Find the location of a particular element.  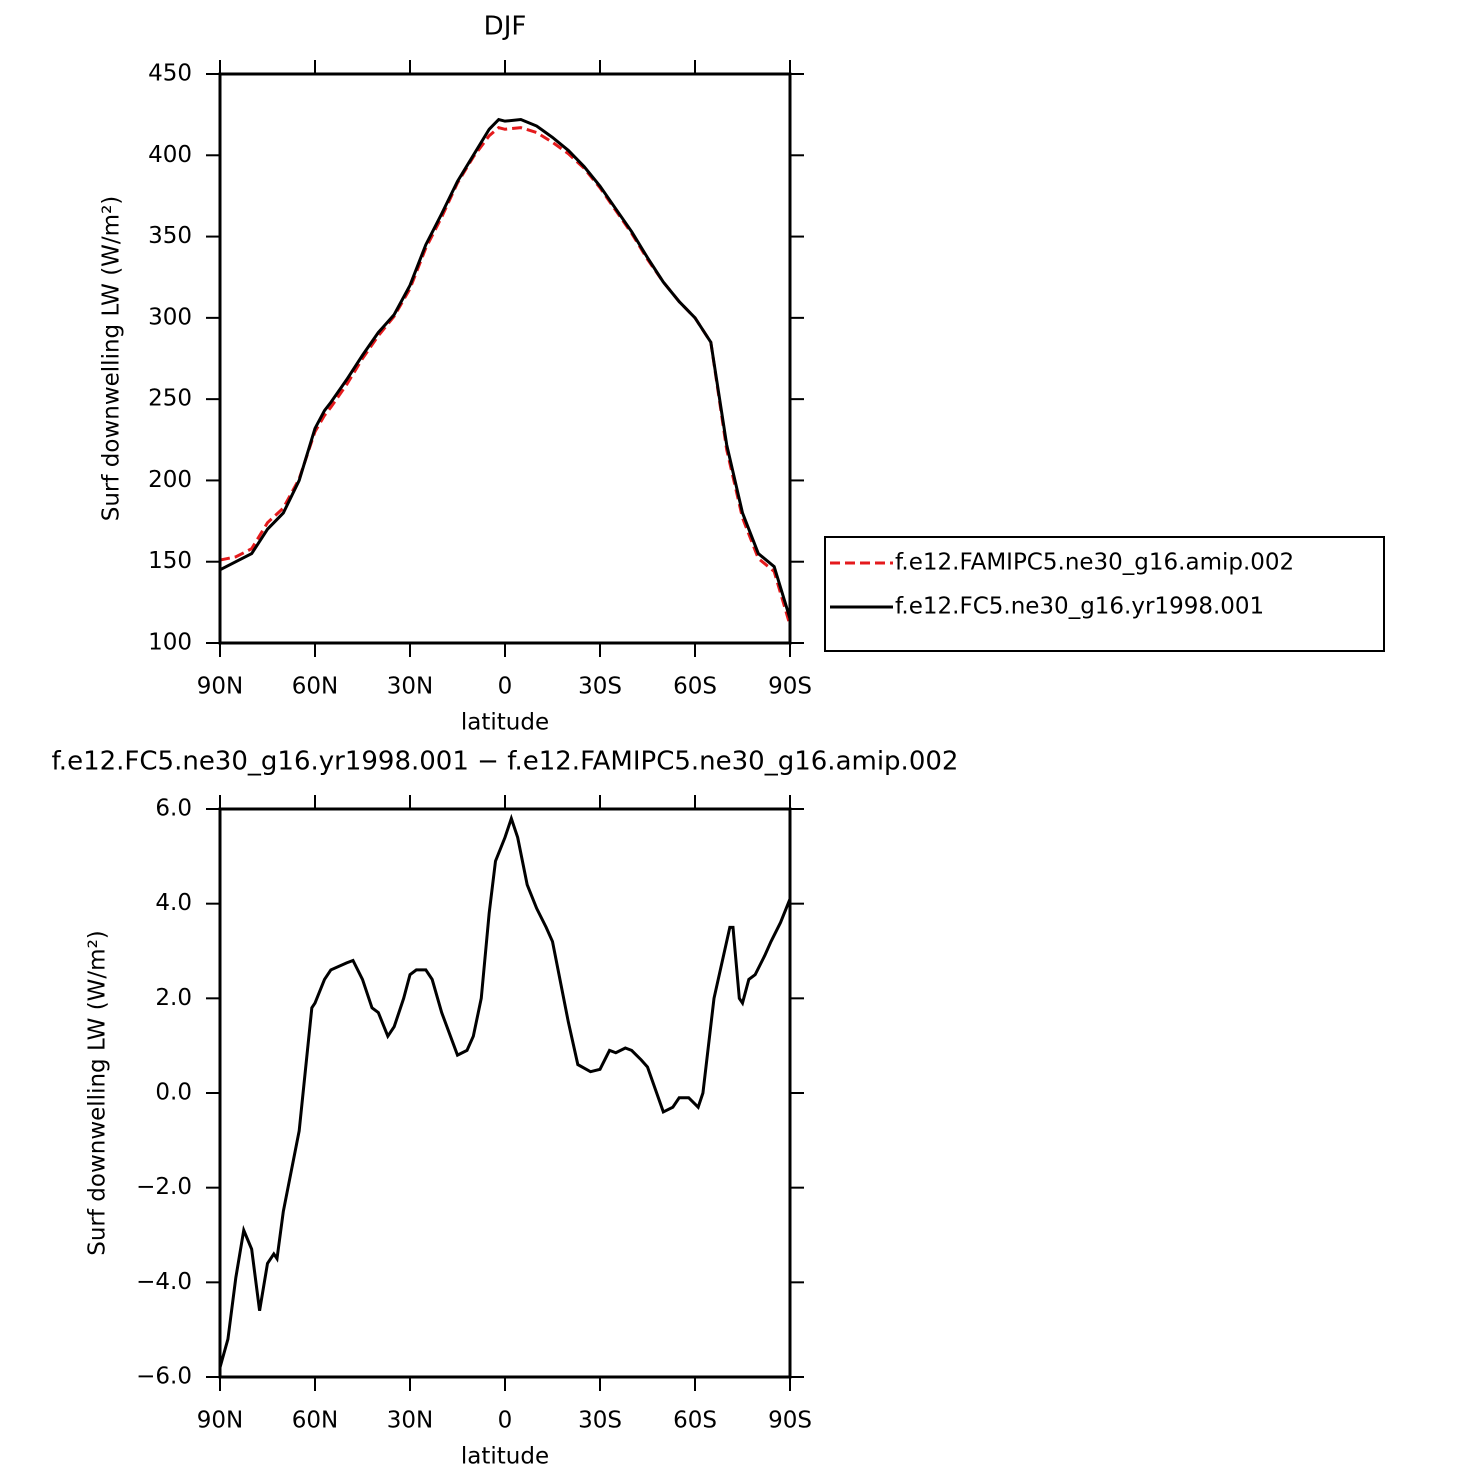

y-tick-label: 400 is located at coordinates (170, 155).